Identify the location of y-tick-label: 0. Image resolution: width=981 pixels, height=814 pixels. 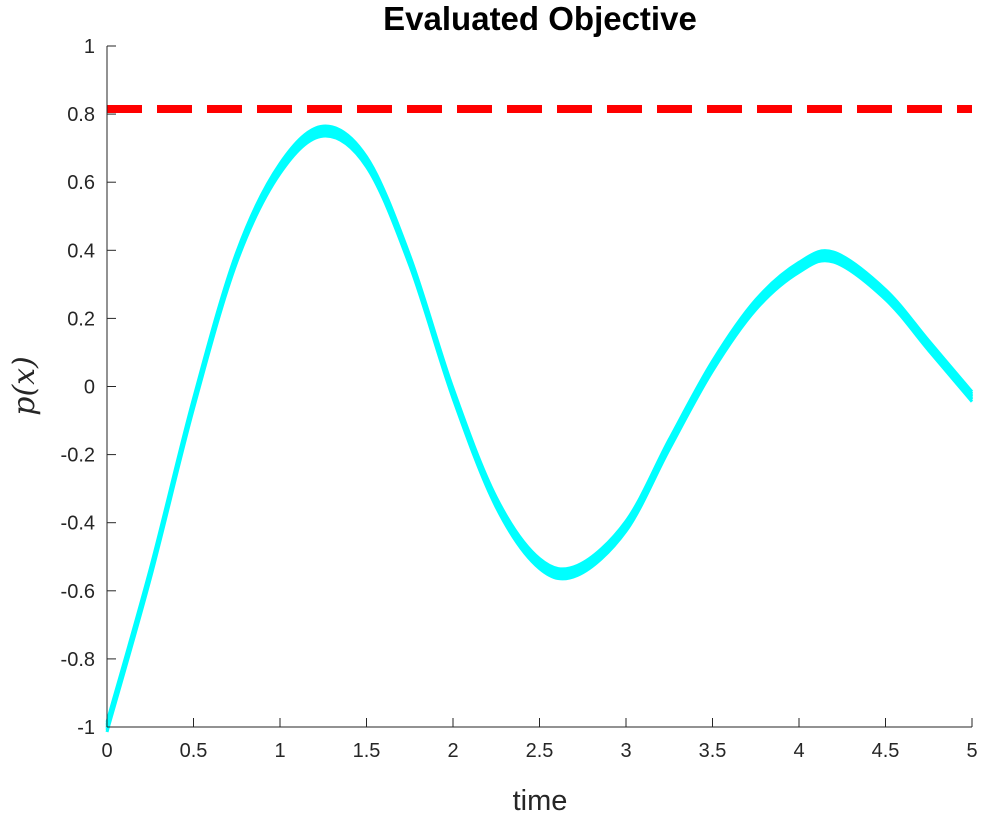
(89, 388).